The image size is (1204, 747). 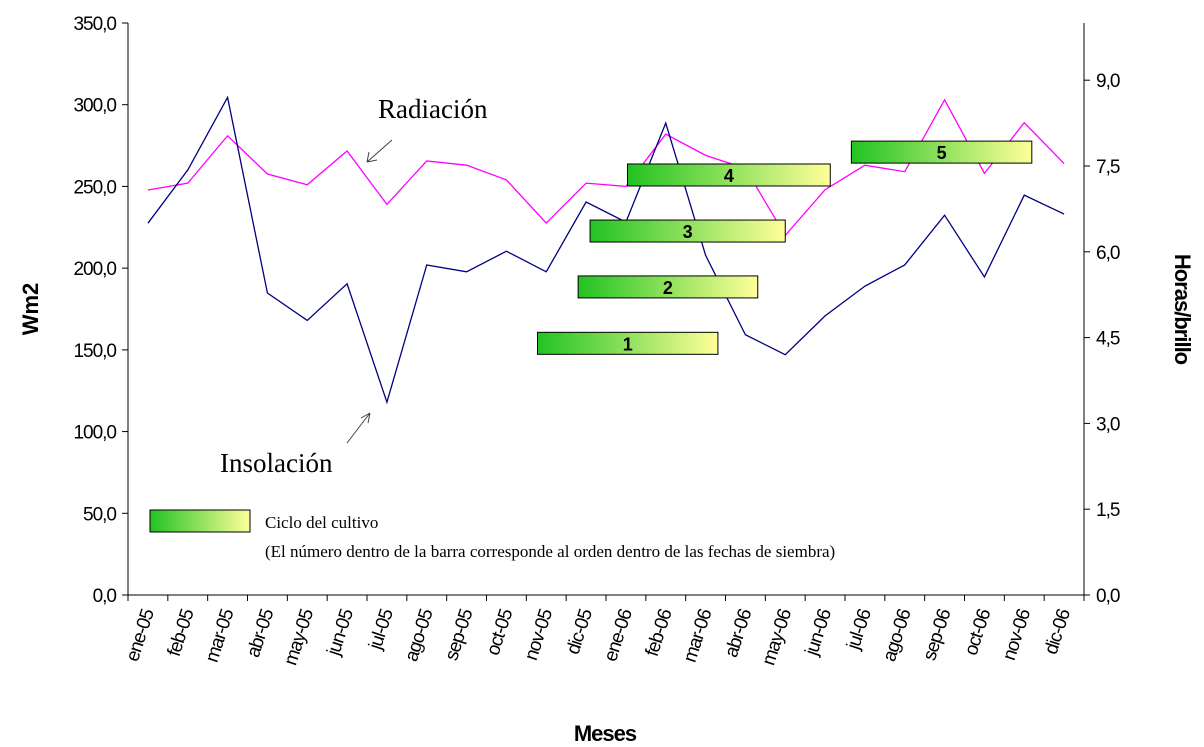 What do you see at coordinates (818, 633) in the screenshot?
I see `x-tick-label: jun-06` at bounding box center [818, 633].